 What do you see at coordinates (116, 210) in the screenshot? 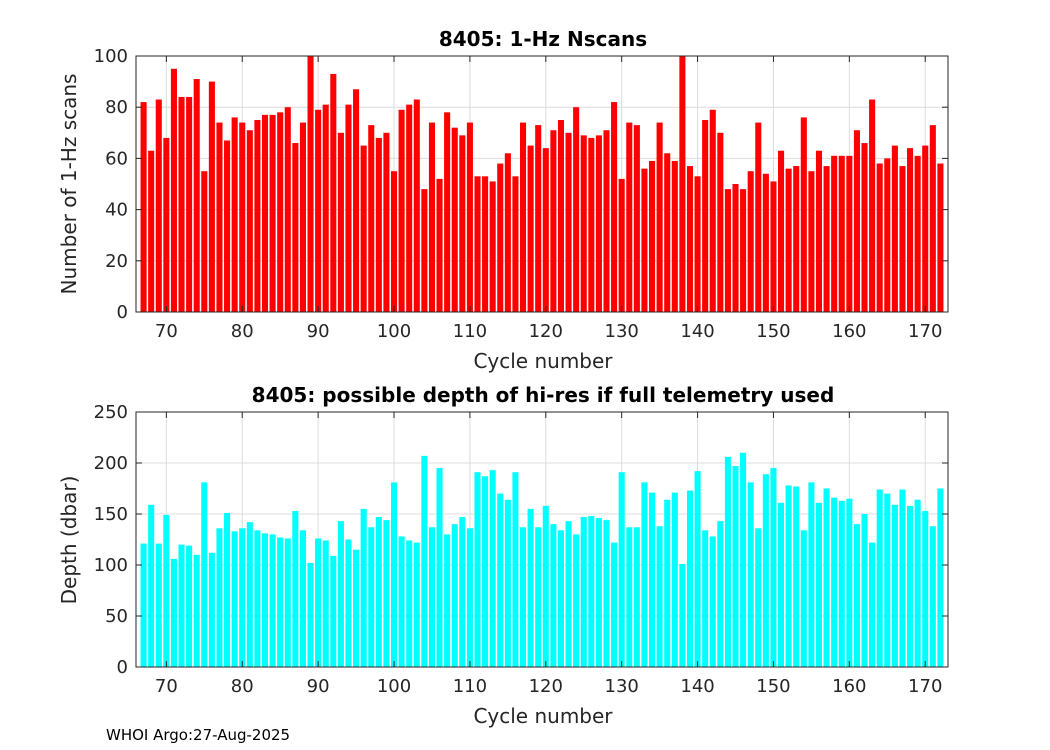
I see `nscans-y-tick-label: 40` at bounding box center [116, 210].